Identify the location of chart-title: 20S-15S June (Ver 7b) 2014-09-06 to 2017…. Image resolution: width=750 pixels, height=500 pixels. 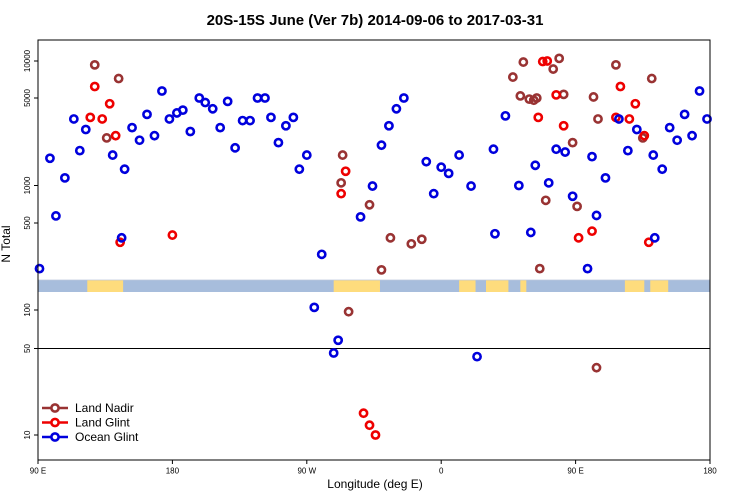
(375, 20).